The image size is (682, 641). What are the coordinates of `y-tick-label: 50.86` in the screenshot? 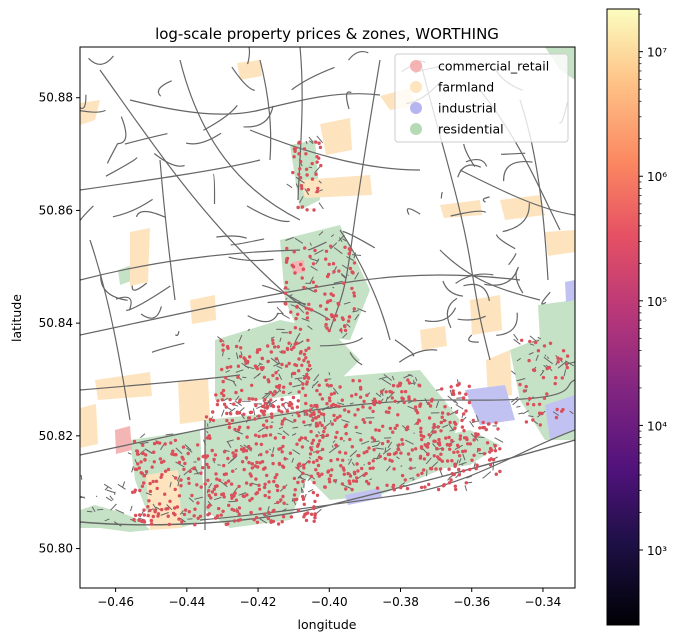 It's located at (56, 210).